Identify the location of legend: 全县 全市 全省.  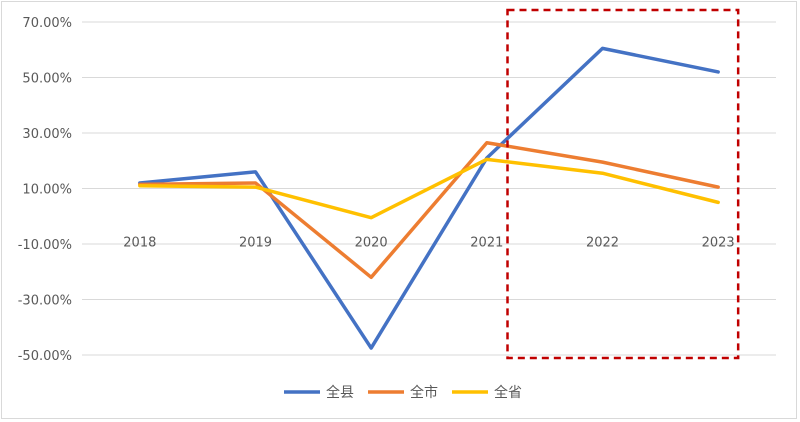
(403, 392).